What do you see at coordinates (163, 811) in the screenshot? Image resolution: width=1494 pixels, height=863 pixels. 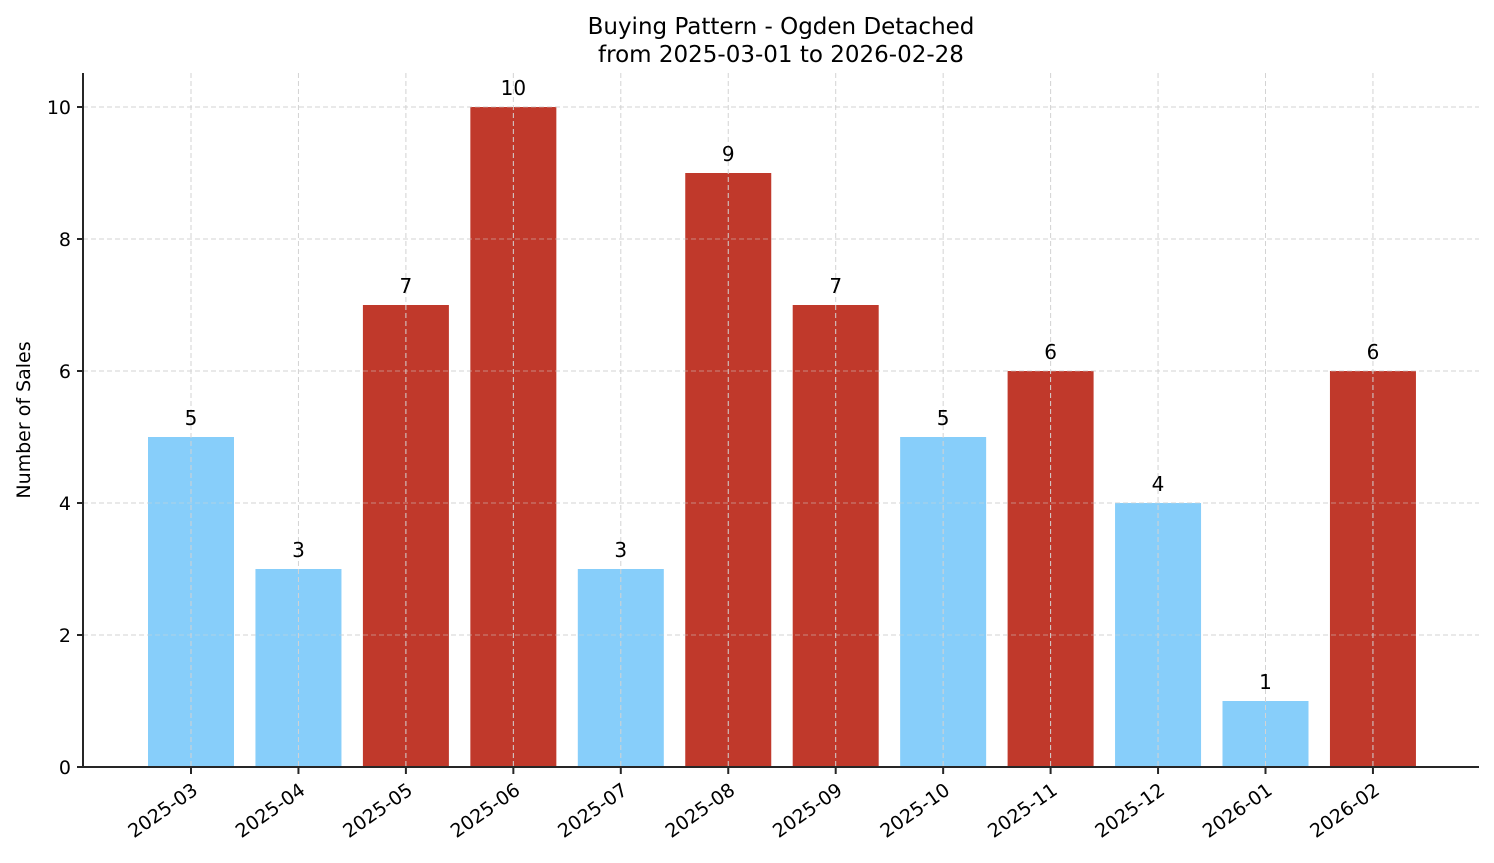 I see `x-tick-label: 2025-03` at bounding box center [163, 811].